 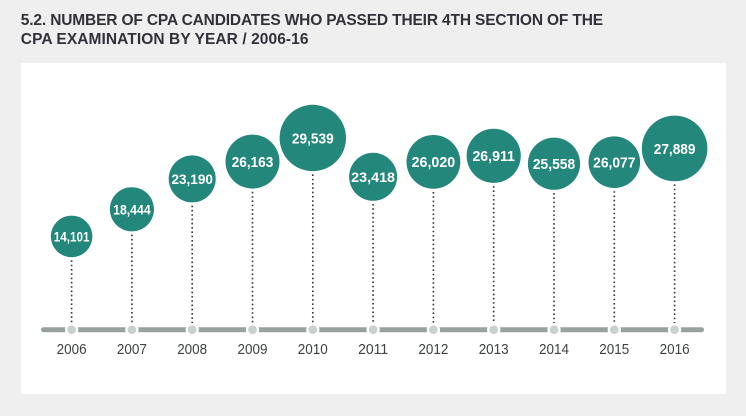 What do you see at coordinates (373, 350) in the screenshot?
I see `svg-text: 2011` at bounding box center [373, 350].